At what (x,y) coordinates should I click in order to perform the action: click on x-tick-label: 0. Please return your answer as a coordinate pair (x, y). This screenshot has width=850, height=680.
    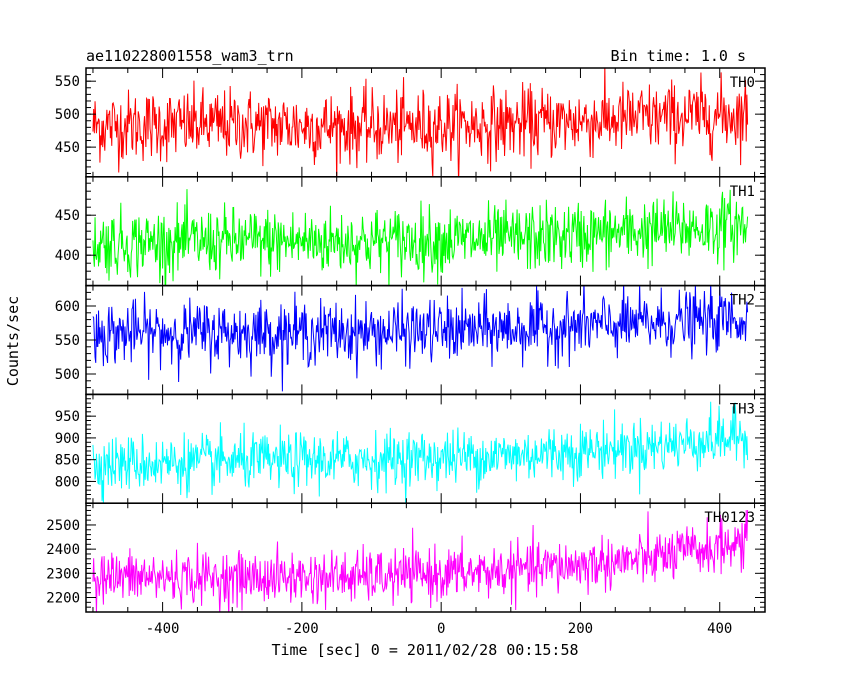
    Looking at the image, I should click on (441, 629).